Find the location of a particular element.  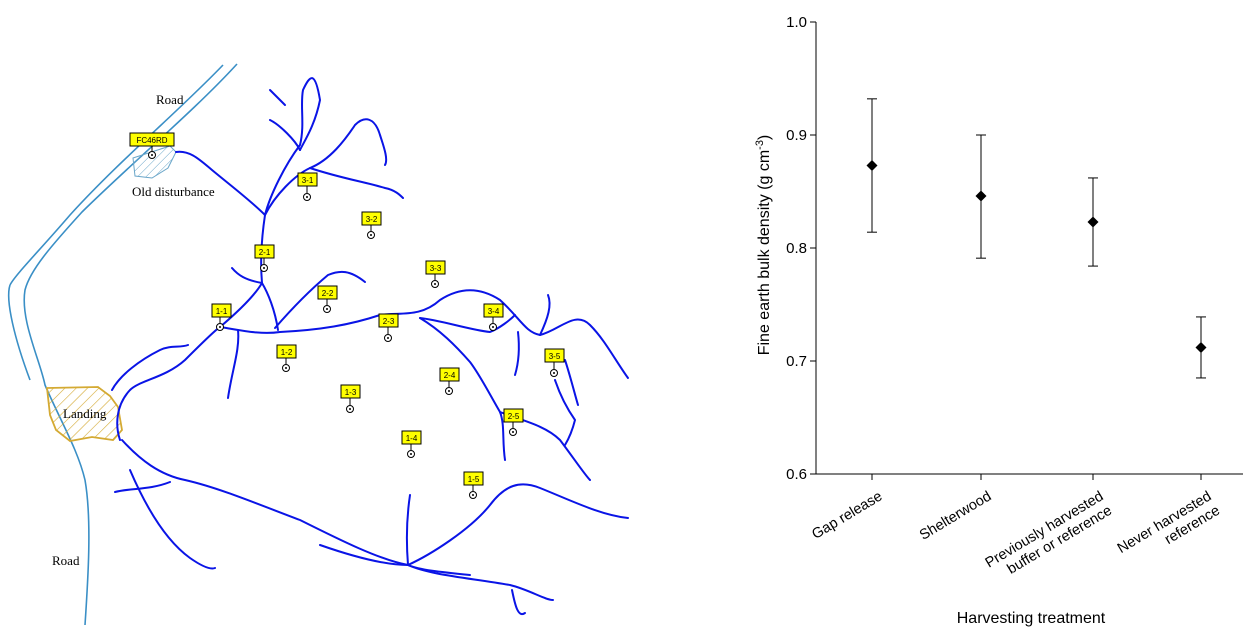

x-tick-label: Gap release is located at coordinates (847, 515).